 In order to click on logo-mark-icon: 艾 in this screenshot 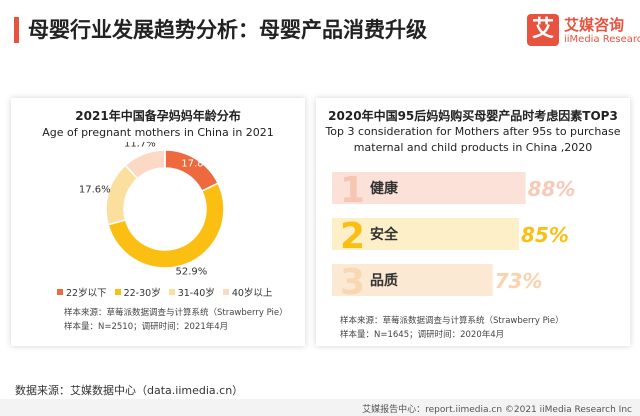, I will do `click(543, 30)`.